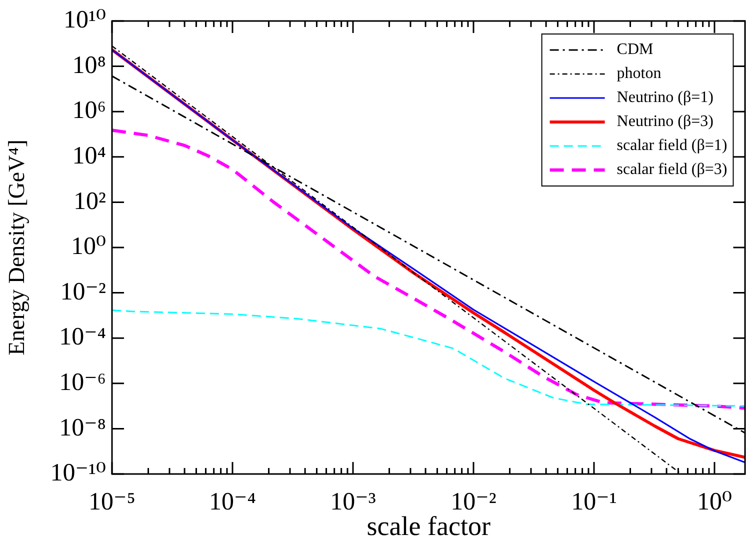 The height and width of the screenshot is (548, 746). Describe the element at coordinates (112, 502) in the screenshot. I see `x-tick-label: 10⁻⁵` at that location.